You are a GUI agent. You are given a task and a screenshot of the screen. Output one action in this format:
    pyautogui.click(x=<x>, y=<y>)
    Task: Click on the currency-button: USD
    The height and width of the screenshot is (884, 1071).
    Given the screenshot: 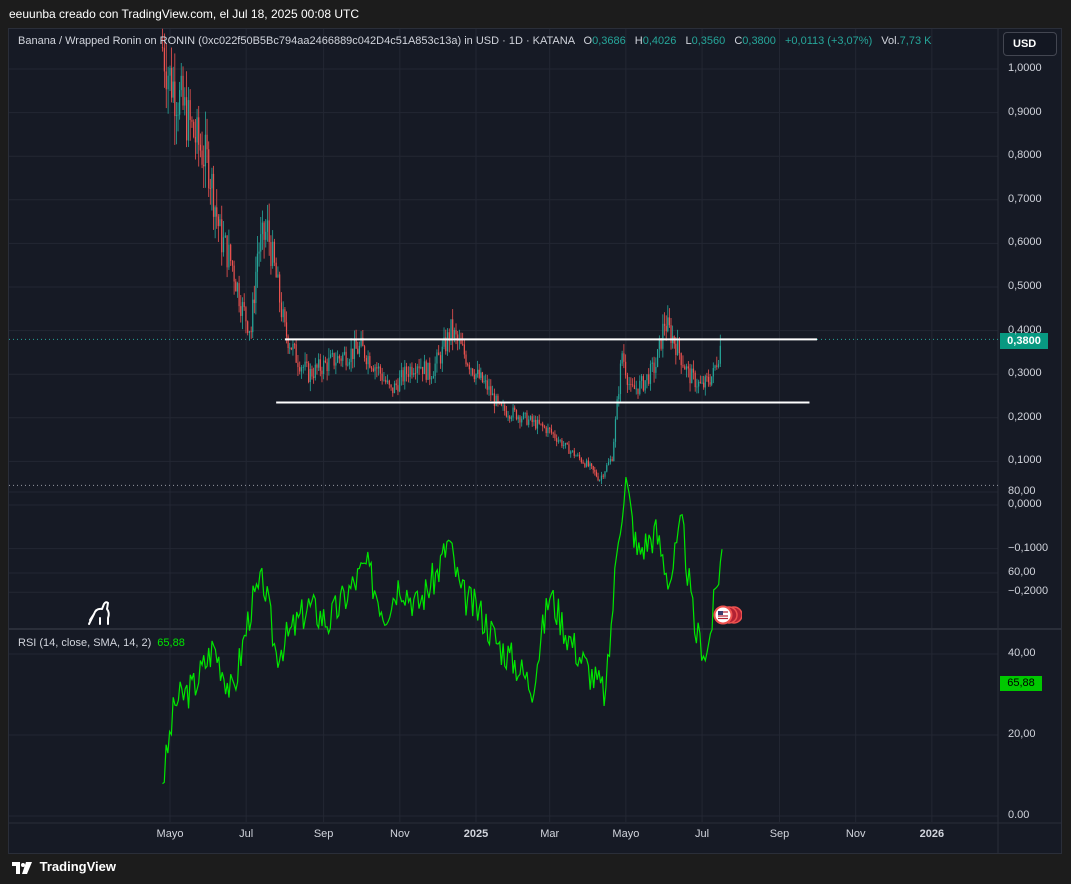 What is the action you would take?
    pyautogui.click(x=1030, y=44)
    